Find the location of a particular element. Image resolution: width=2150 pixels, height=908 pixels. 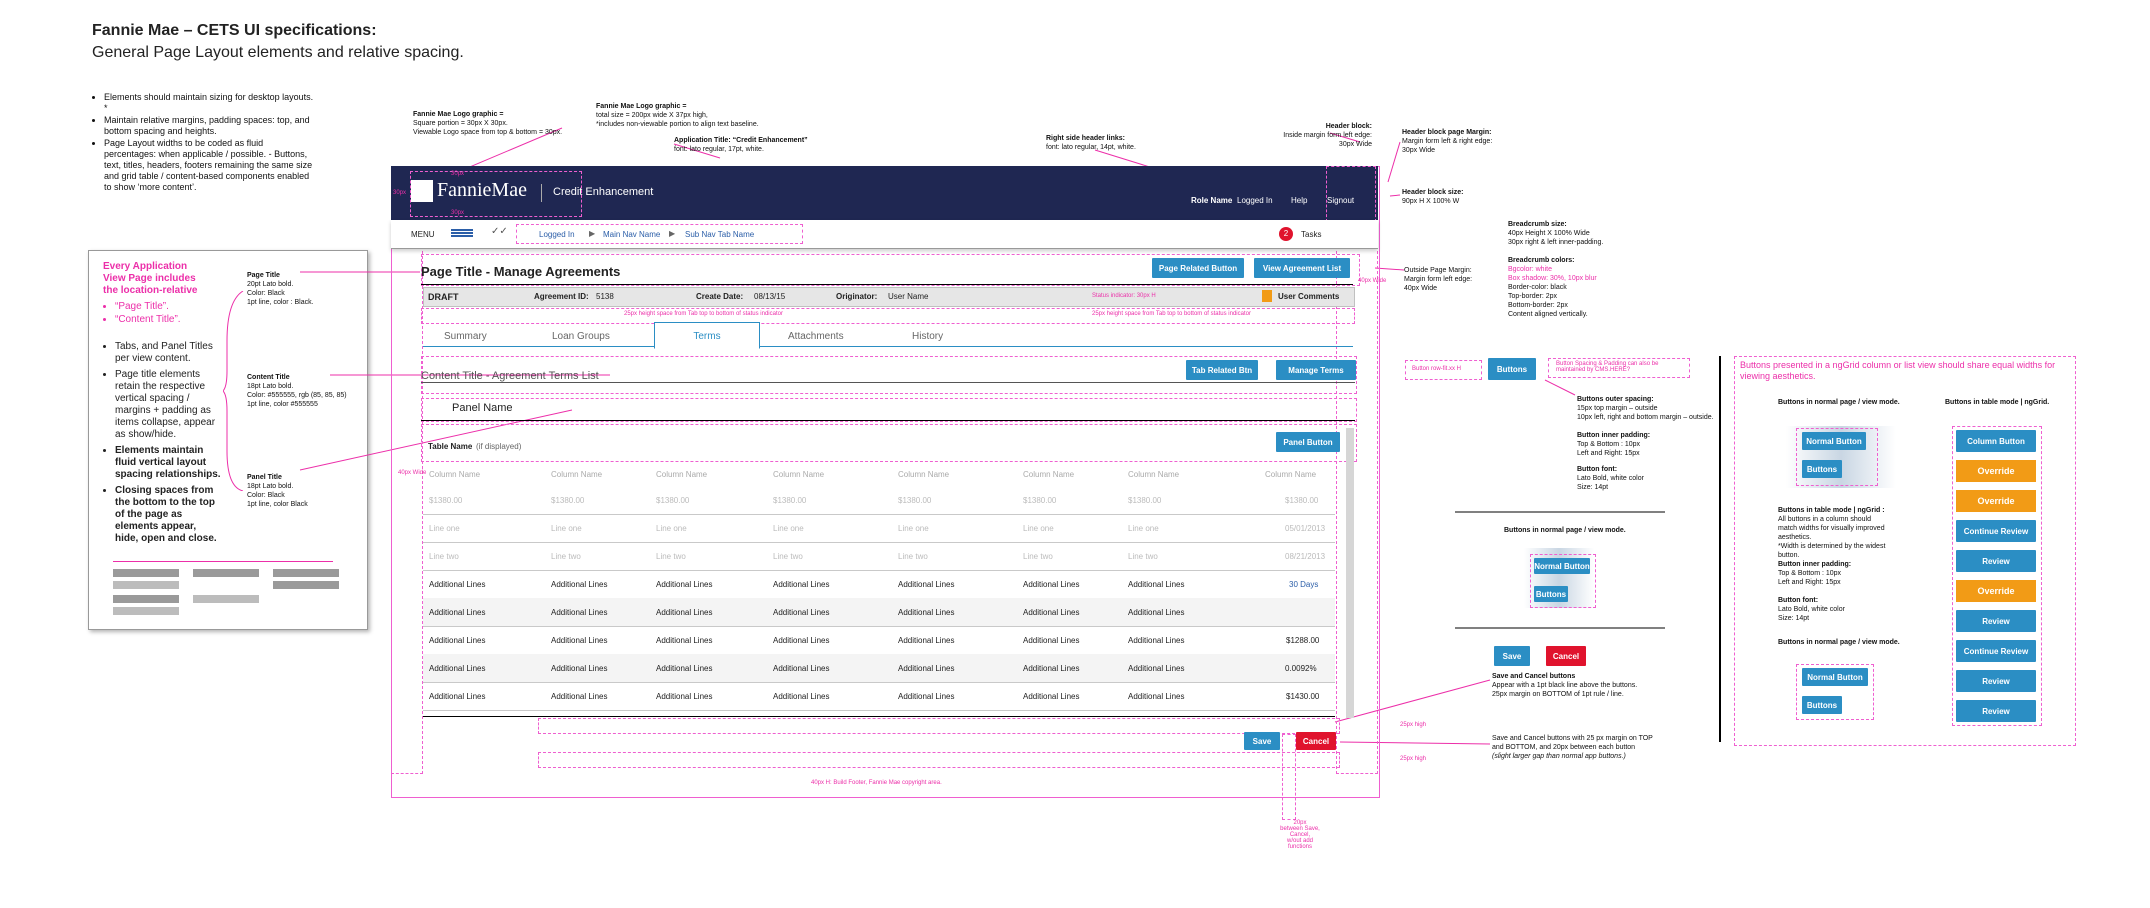

spec-line: Color: Black is located at coordinates (266, 495).